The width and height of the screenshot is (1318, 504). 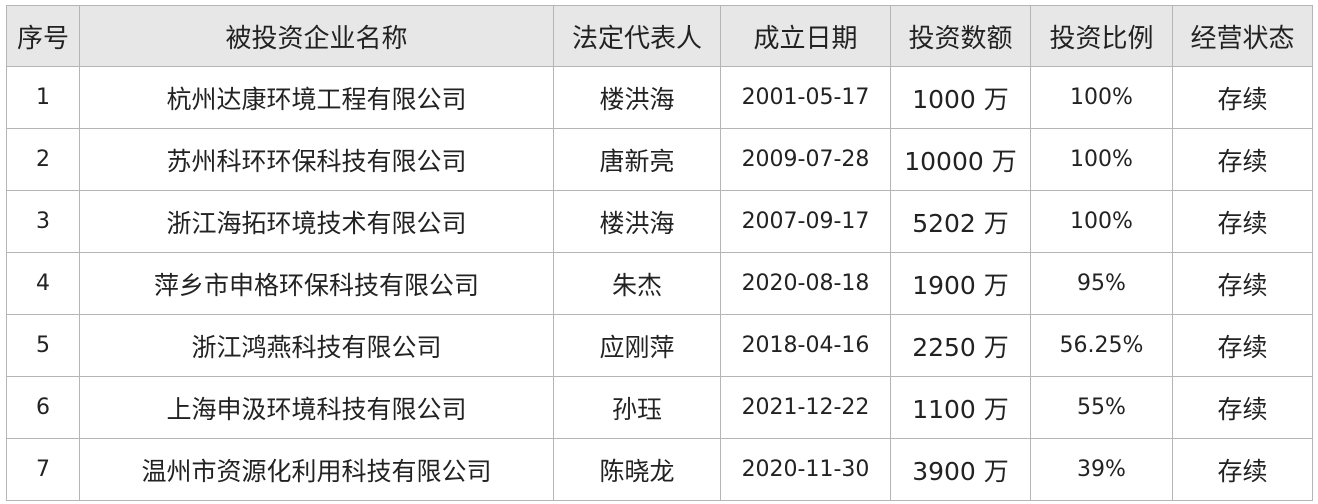 I want to click on cell-company-name: 苏州科环环保科技有限公司, so click(x=316, y=159).